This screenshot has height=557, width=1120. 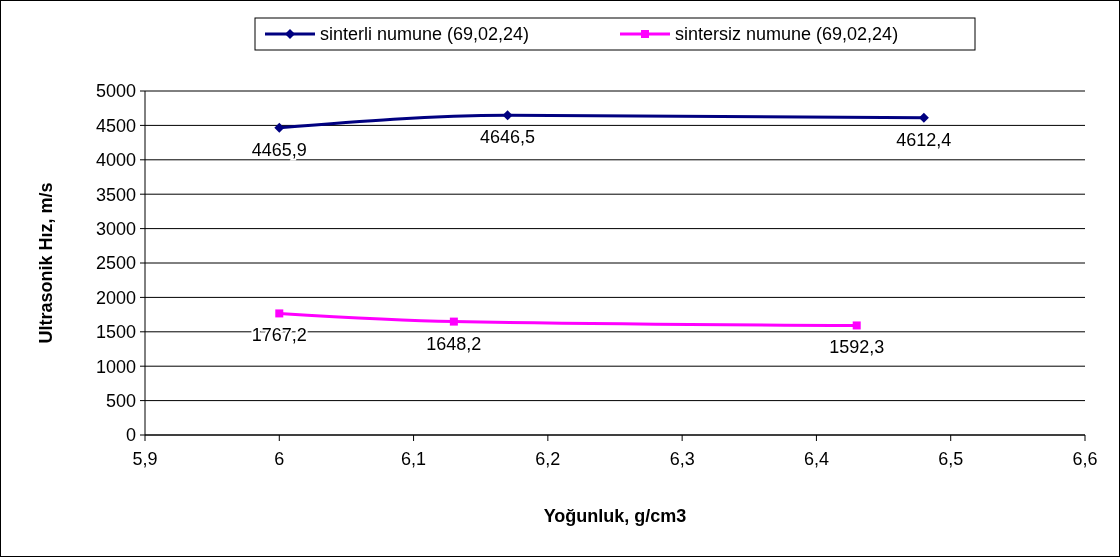 I want to click on x-tick-label: 6,6, so click(x=1085, y=459).